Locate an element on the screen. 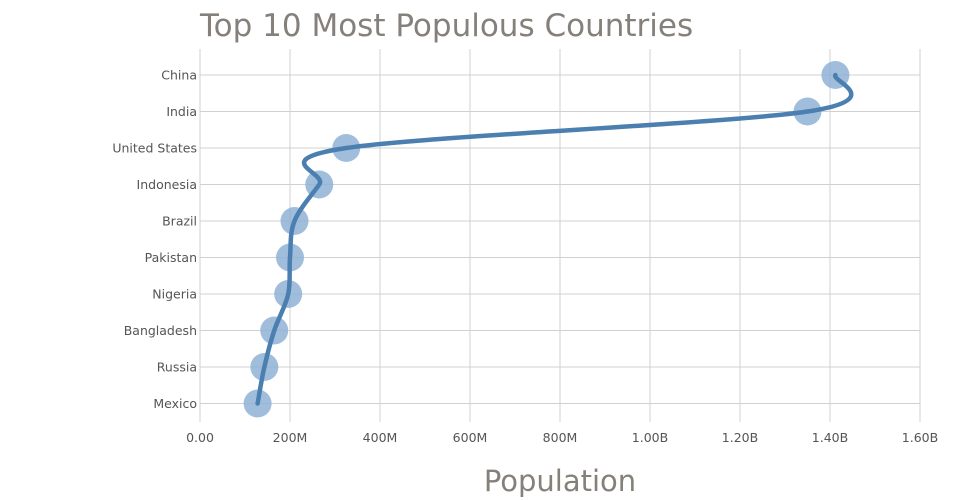 The image size is (960, 500). chart-title: Top 10 Most Populous Countries is located at coordinates (447, 26).